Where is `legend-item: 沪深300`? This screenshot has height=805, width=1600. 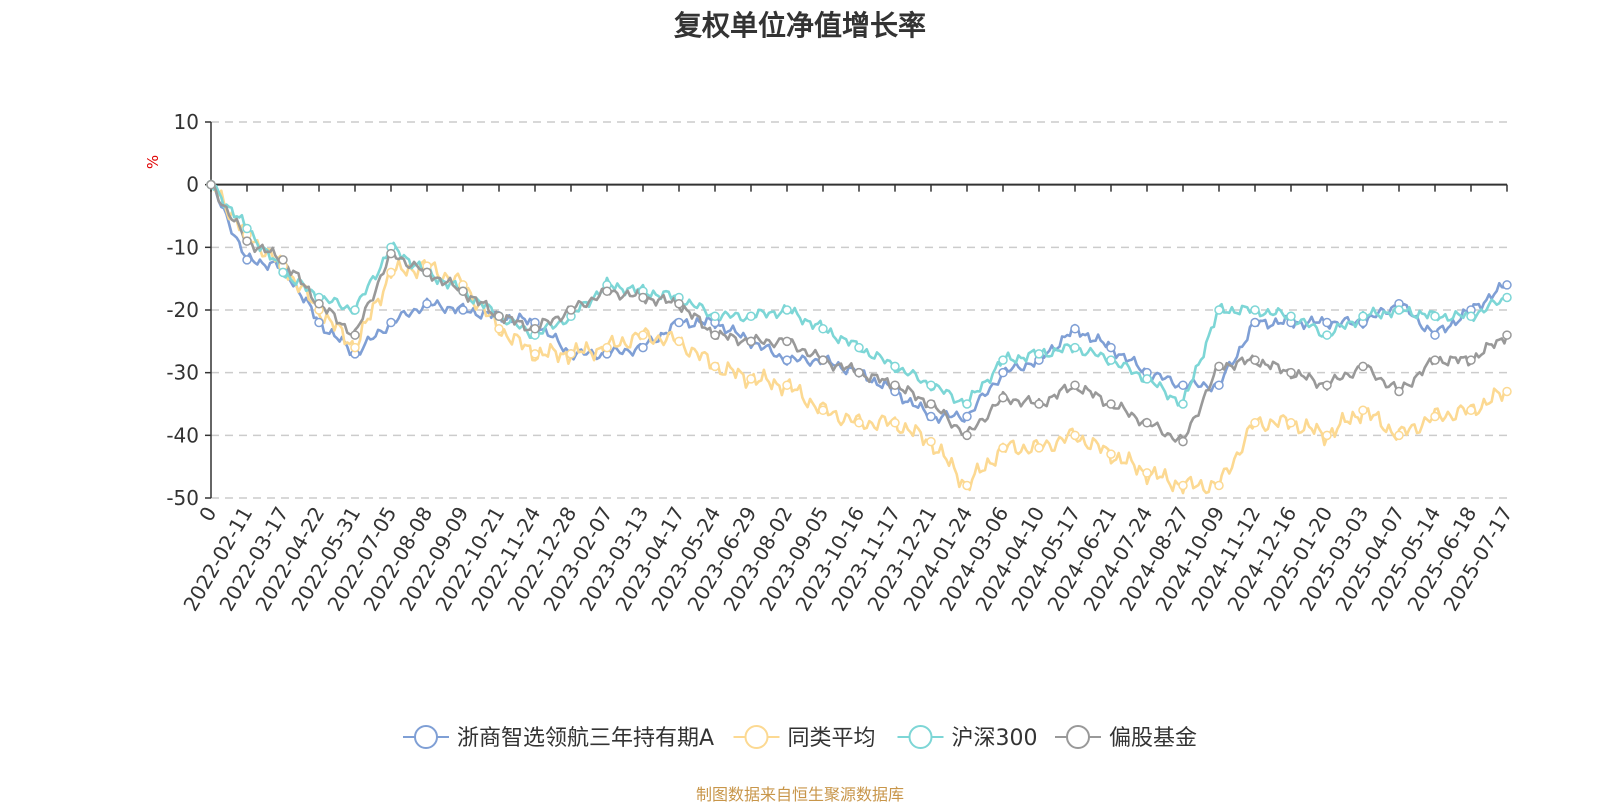
legend-item: 沪深300 is located at coordinates (967, 738).